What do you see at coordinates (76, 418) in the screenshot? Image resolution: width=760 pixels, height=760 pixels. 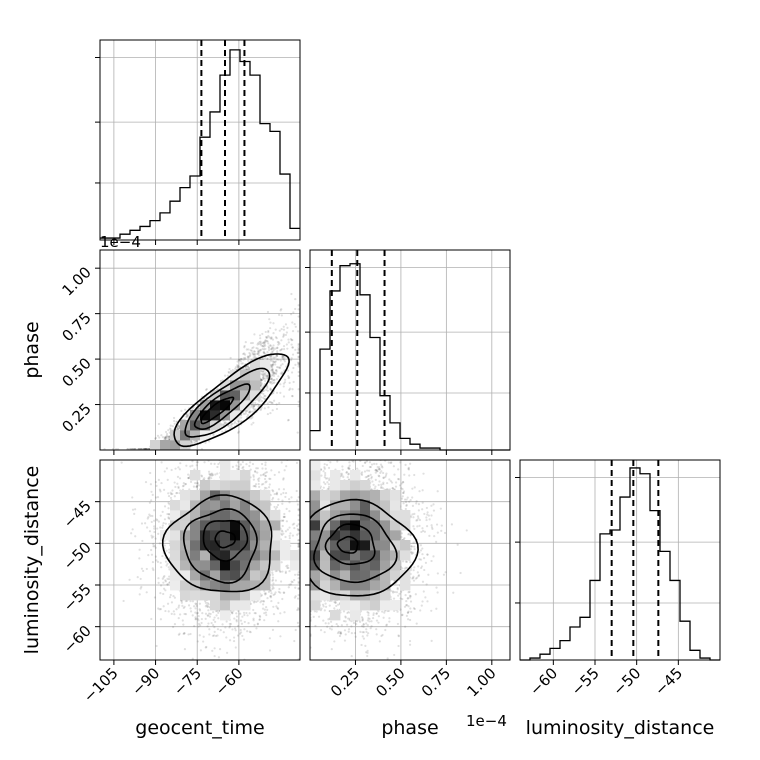 I see `y-tick-label: 0.25` at bounding box center [76, 418].